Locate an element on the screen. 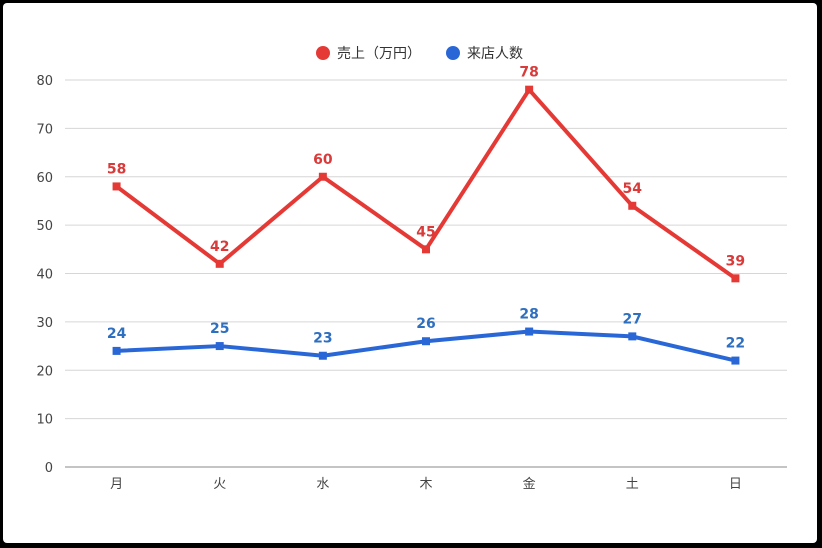 The height and width of the screenshot is (548, 822). data-label-0: 58 is located at coordinates (116, 169).